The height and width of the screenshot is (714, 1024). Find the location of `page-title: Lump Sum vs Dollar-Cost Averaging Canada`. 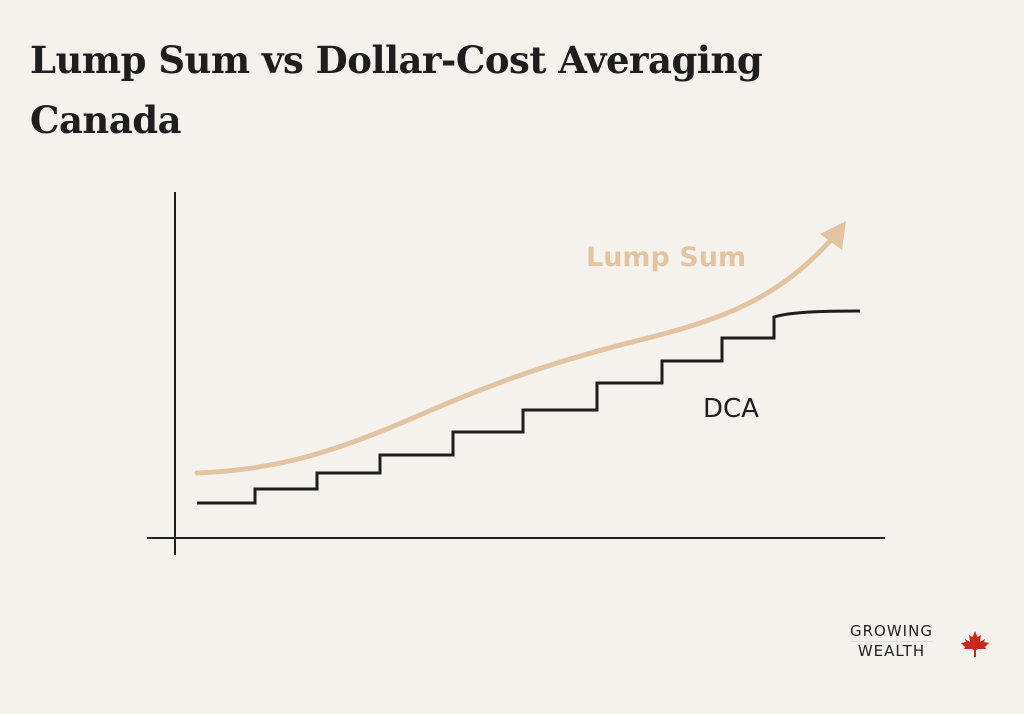

page-title: Lump Sum vs Dollar-Cost Averaging Canada is located at coordinates (396, 90).